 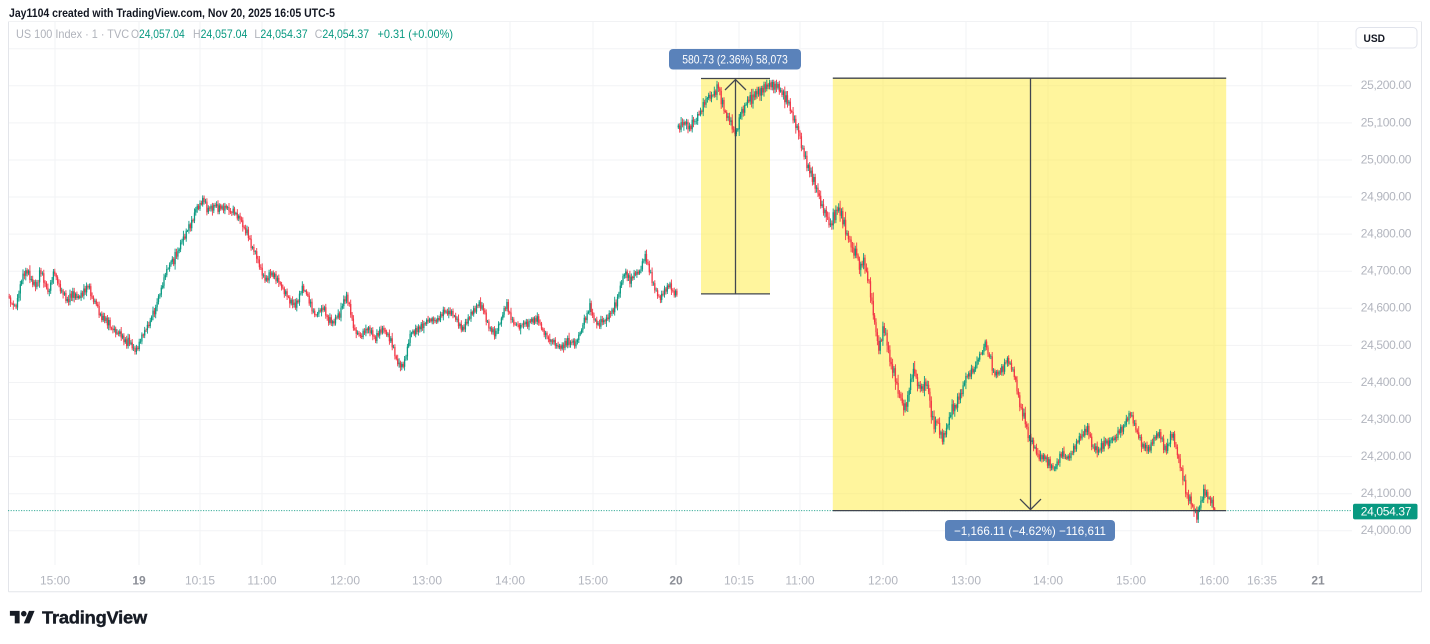 I want to click on svg-text: 19, so click(x=139, y=580).